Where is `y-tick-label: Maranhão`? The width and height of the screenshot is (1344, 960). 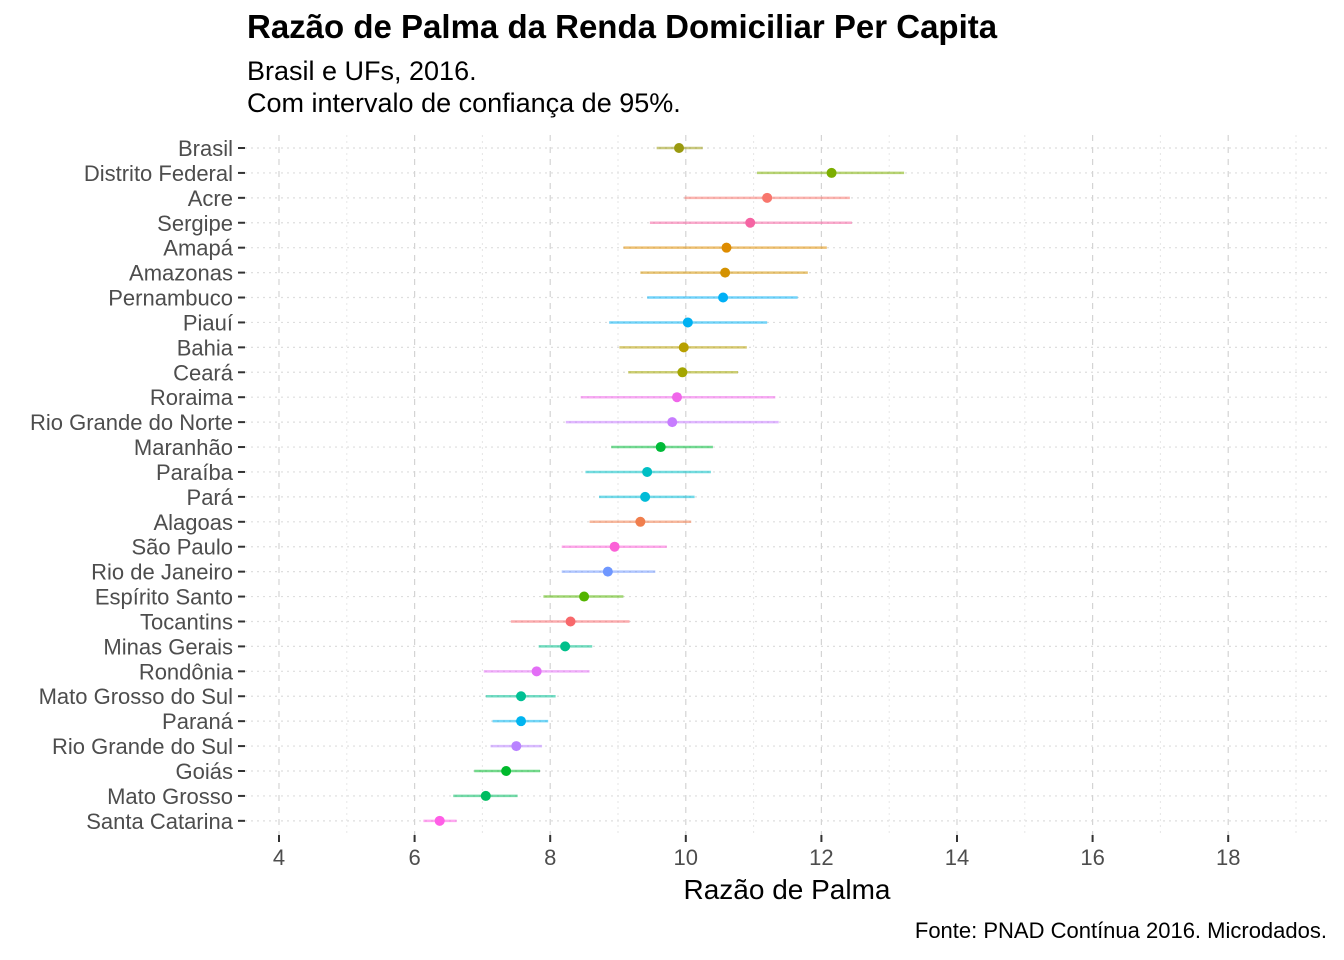 y-tick-label: Maranhão is located at coordinates (183, 447).